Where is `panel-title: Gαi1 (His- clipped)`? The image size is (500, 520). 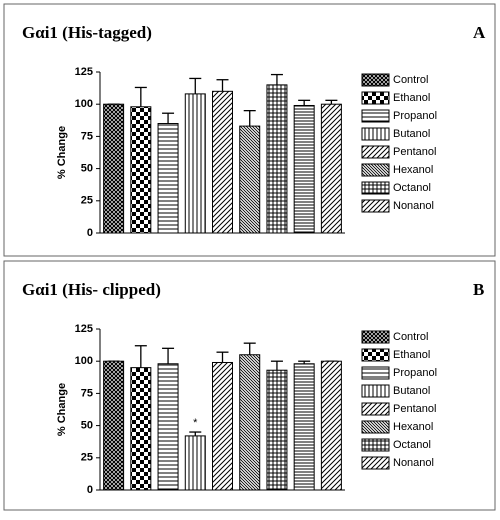 panel-title: Gαi1 (His- clipped) is located at coordinates (91, 289).